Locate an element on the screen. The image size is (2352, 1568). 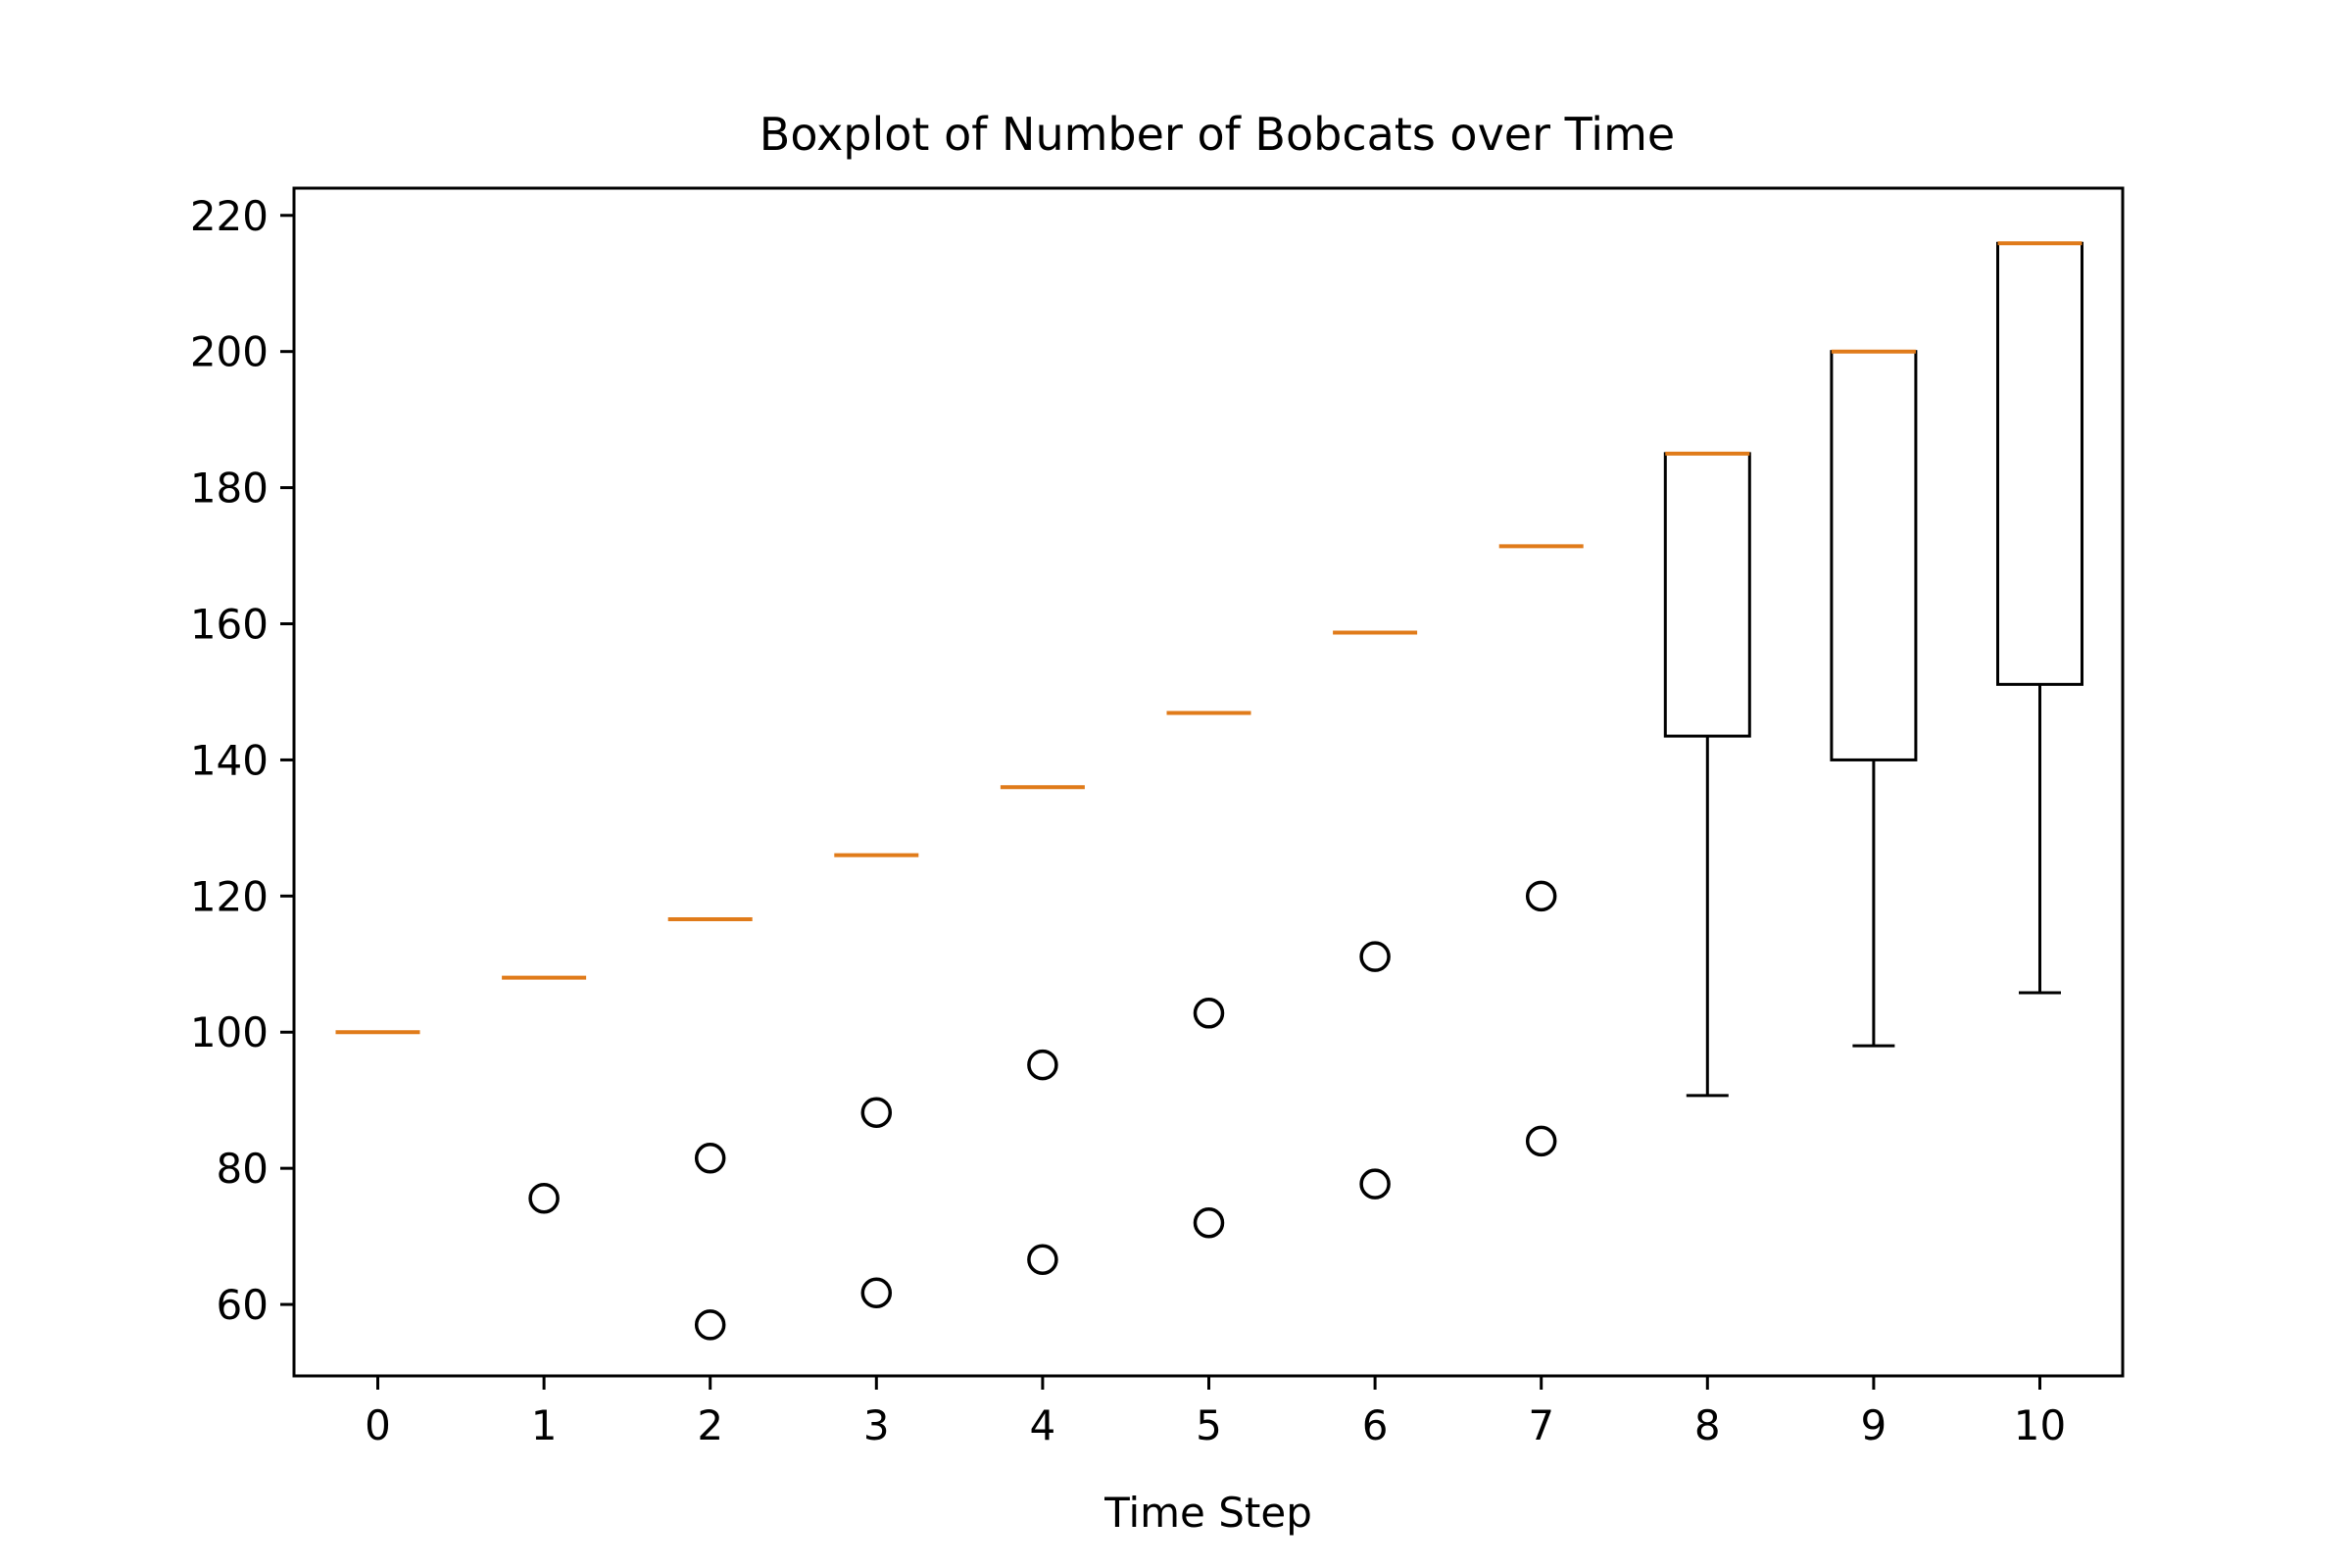
y-tick-label: 180 is located at coordinates (229, 489).